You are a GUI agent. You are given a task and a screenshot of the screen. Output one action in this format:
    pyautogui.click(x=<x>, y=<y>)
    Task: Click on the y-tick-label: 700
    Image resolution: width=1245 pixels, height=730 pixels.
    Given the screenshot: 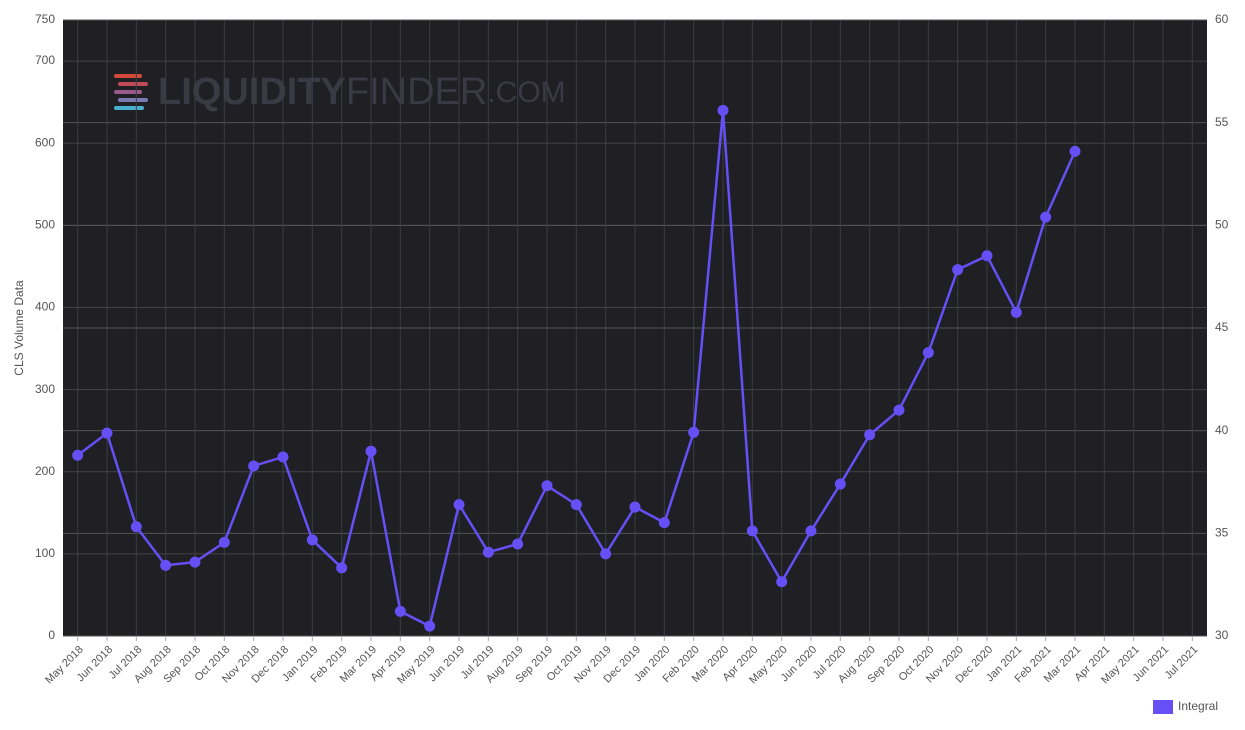 What is the action you would take?
    pyautogui.click(x=45, y=60)
    